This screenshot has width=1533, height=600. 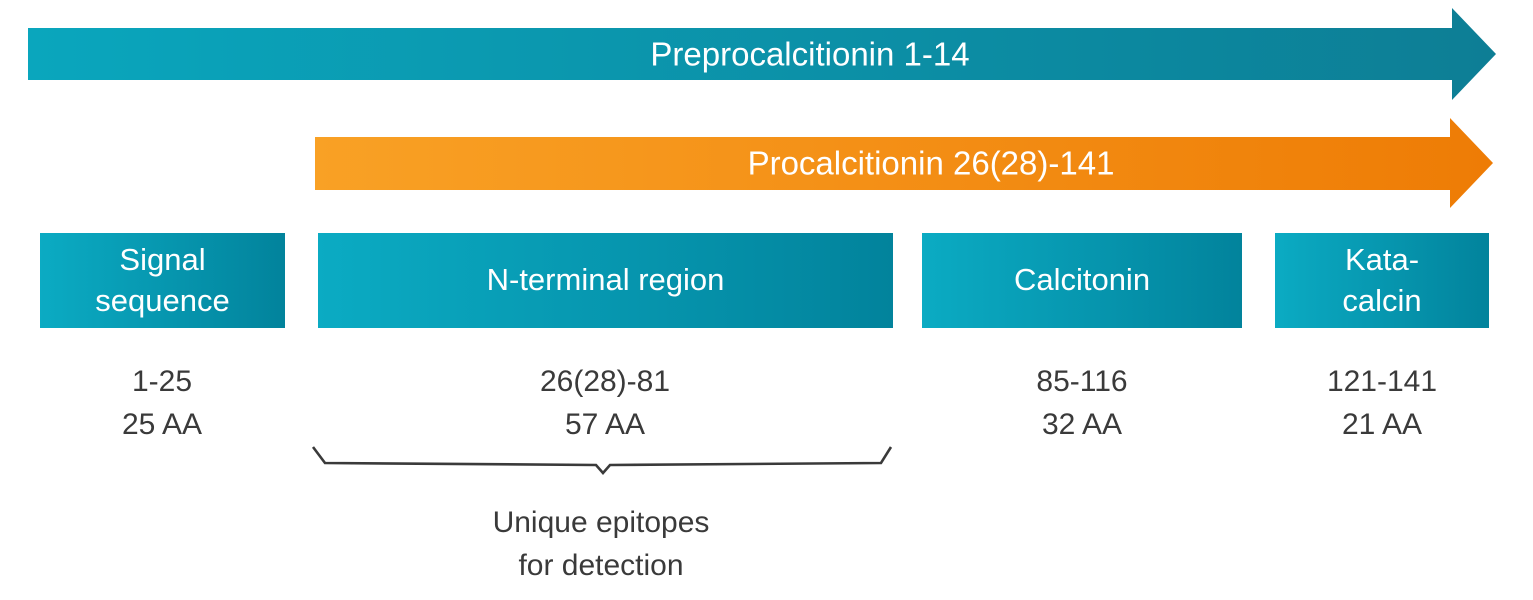 I want to click on range-label-katacalcin: 121-141 21 AA, so click(x=1382, y=403).